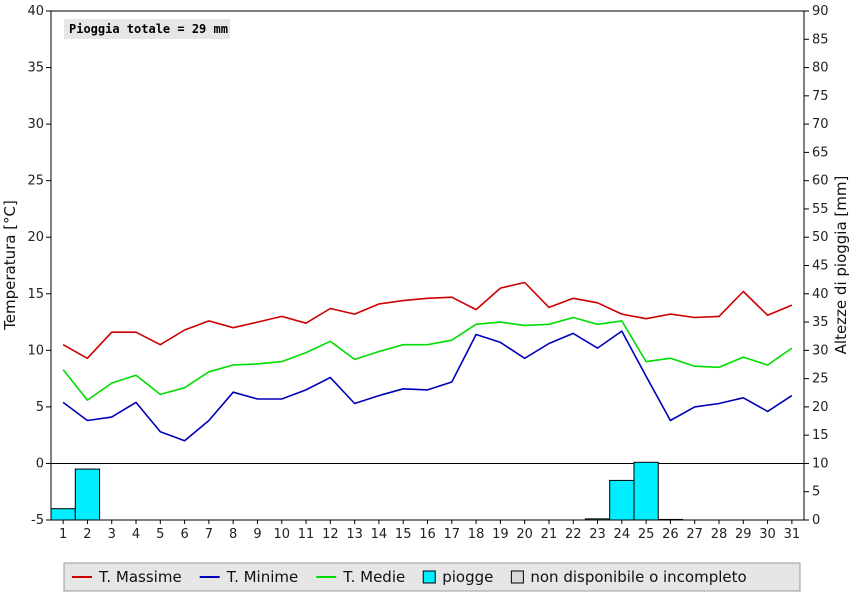 This screenshot has width=865, height=600. What do you see at coordinates (403, 534) in the screenshot?
I see `x-tick-label: 15` at bounding box center [403, 534].